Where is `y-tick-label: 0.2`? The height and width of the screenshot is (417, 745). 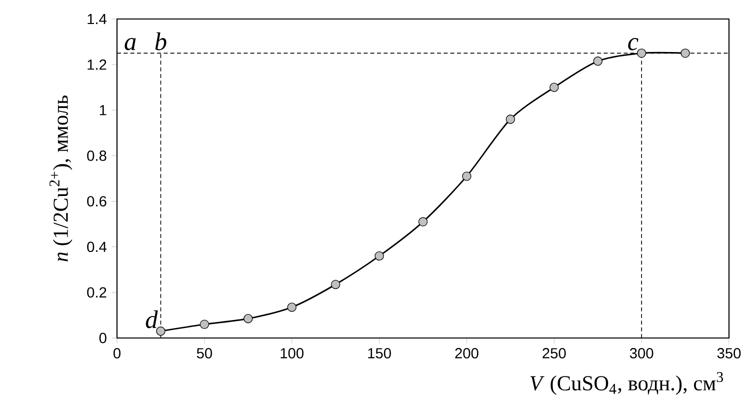 y-tick-label: 0.2 is located at coordinates (96, 292).